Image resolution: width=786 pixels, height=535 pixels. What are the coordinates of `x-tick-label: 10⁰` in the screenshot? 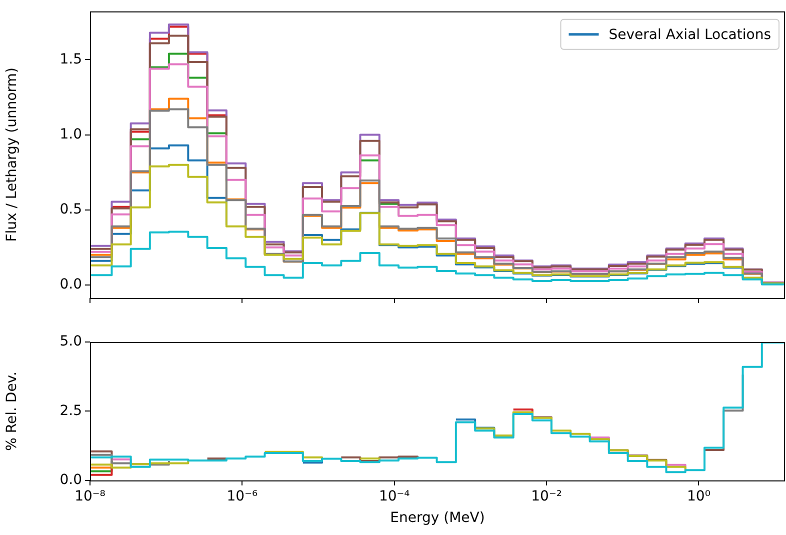 It's located at (699, 496).